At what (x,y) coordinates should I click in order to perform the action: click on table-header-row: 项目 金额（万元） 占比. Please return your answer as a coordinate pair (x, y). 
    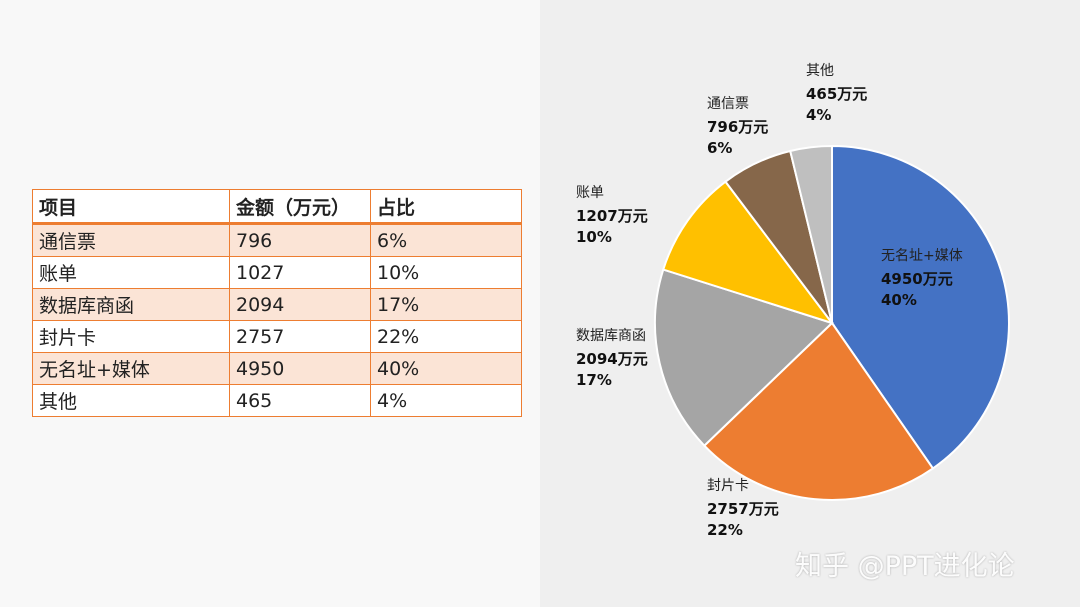
    Looking at the image, I should click on (277, 207).